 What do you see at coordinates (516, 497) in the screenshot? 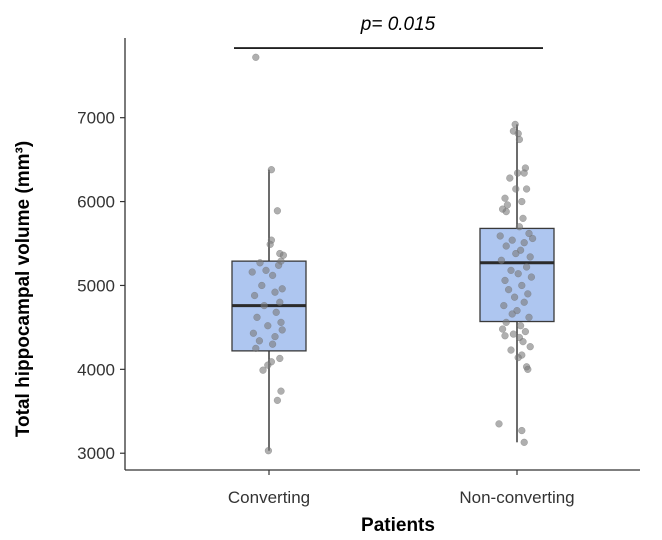
I see `x-tick-label: Non-converting` at bounding box center [516, 497].